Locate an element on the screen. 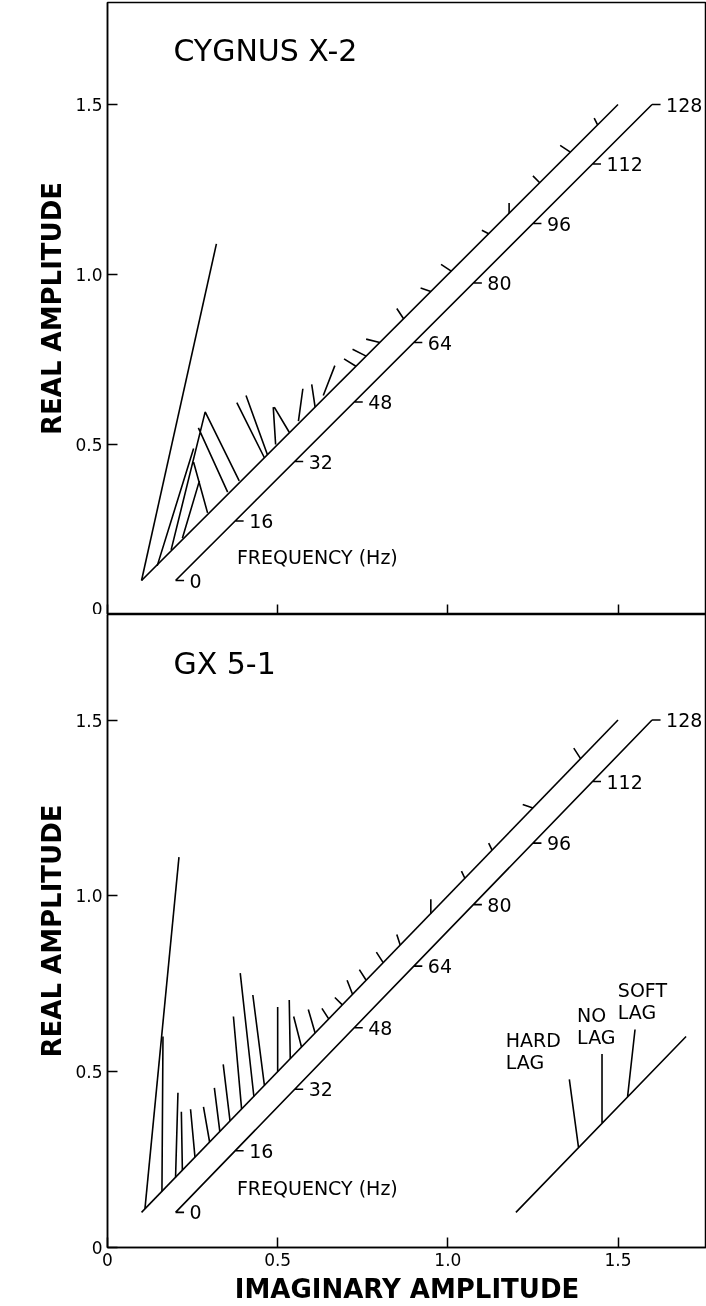  x-tick-label: 1.5 is located at coordinates (618, 1259).